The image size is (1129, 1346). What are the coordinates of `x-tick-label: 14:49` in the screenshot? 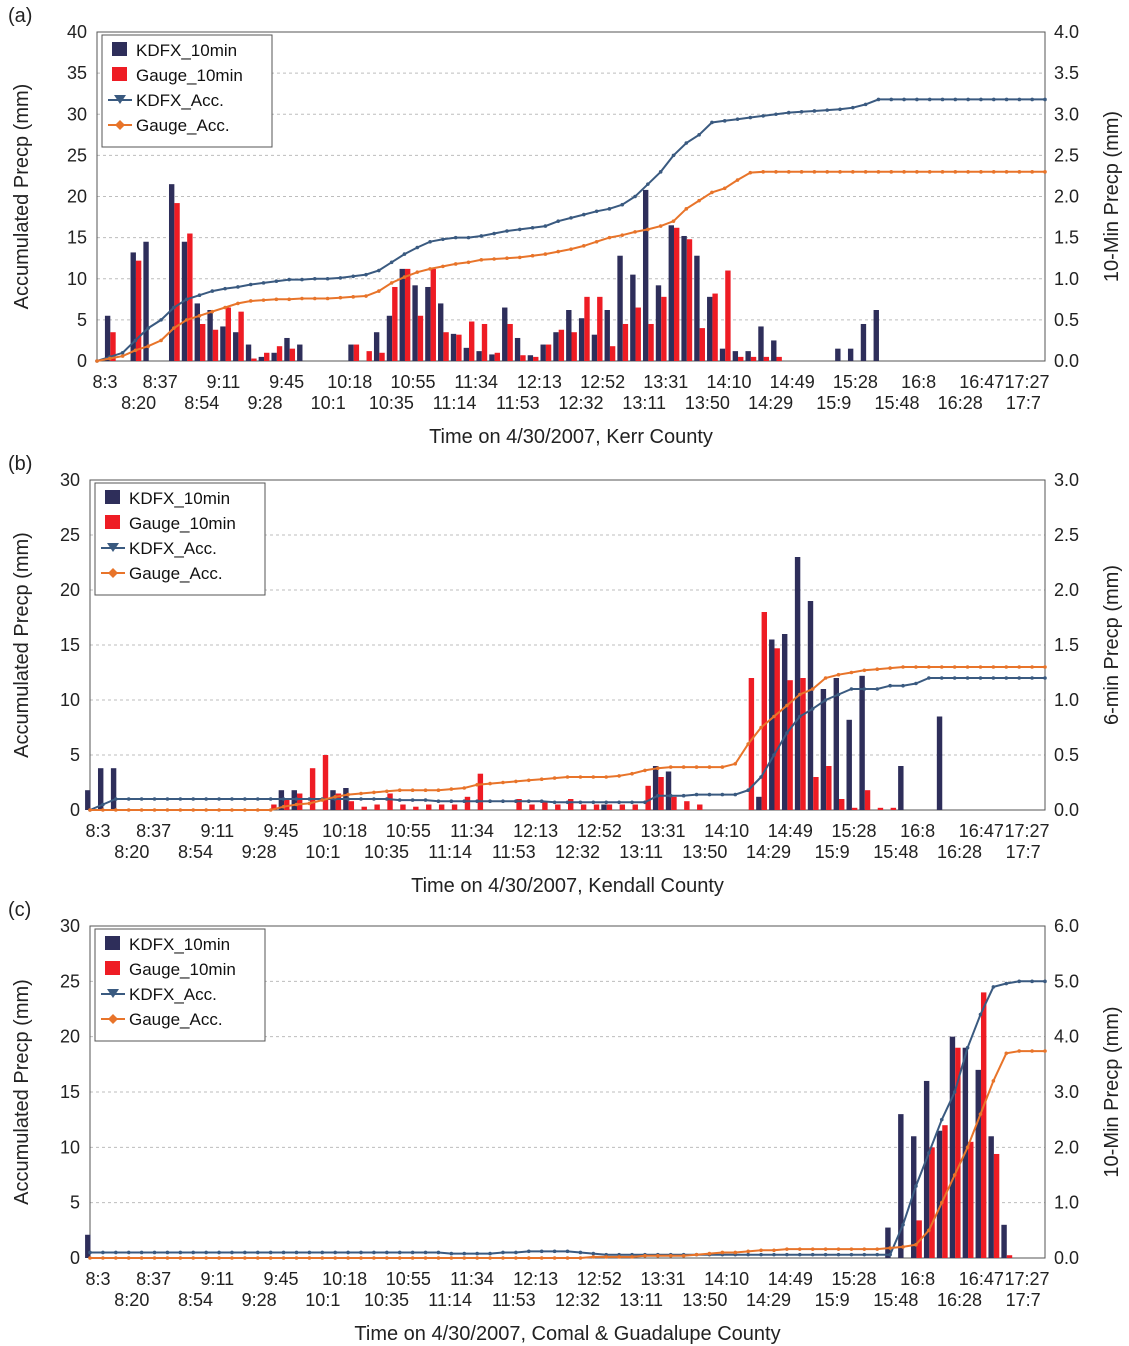 It's located at (790, 831).